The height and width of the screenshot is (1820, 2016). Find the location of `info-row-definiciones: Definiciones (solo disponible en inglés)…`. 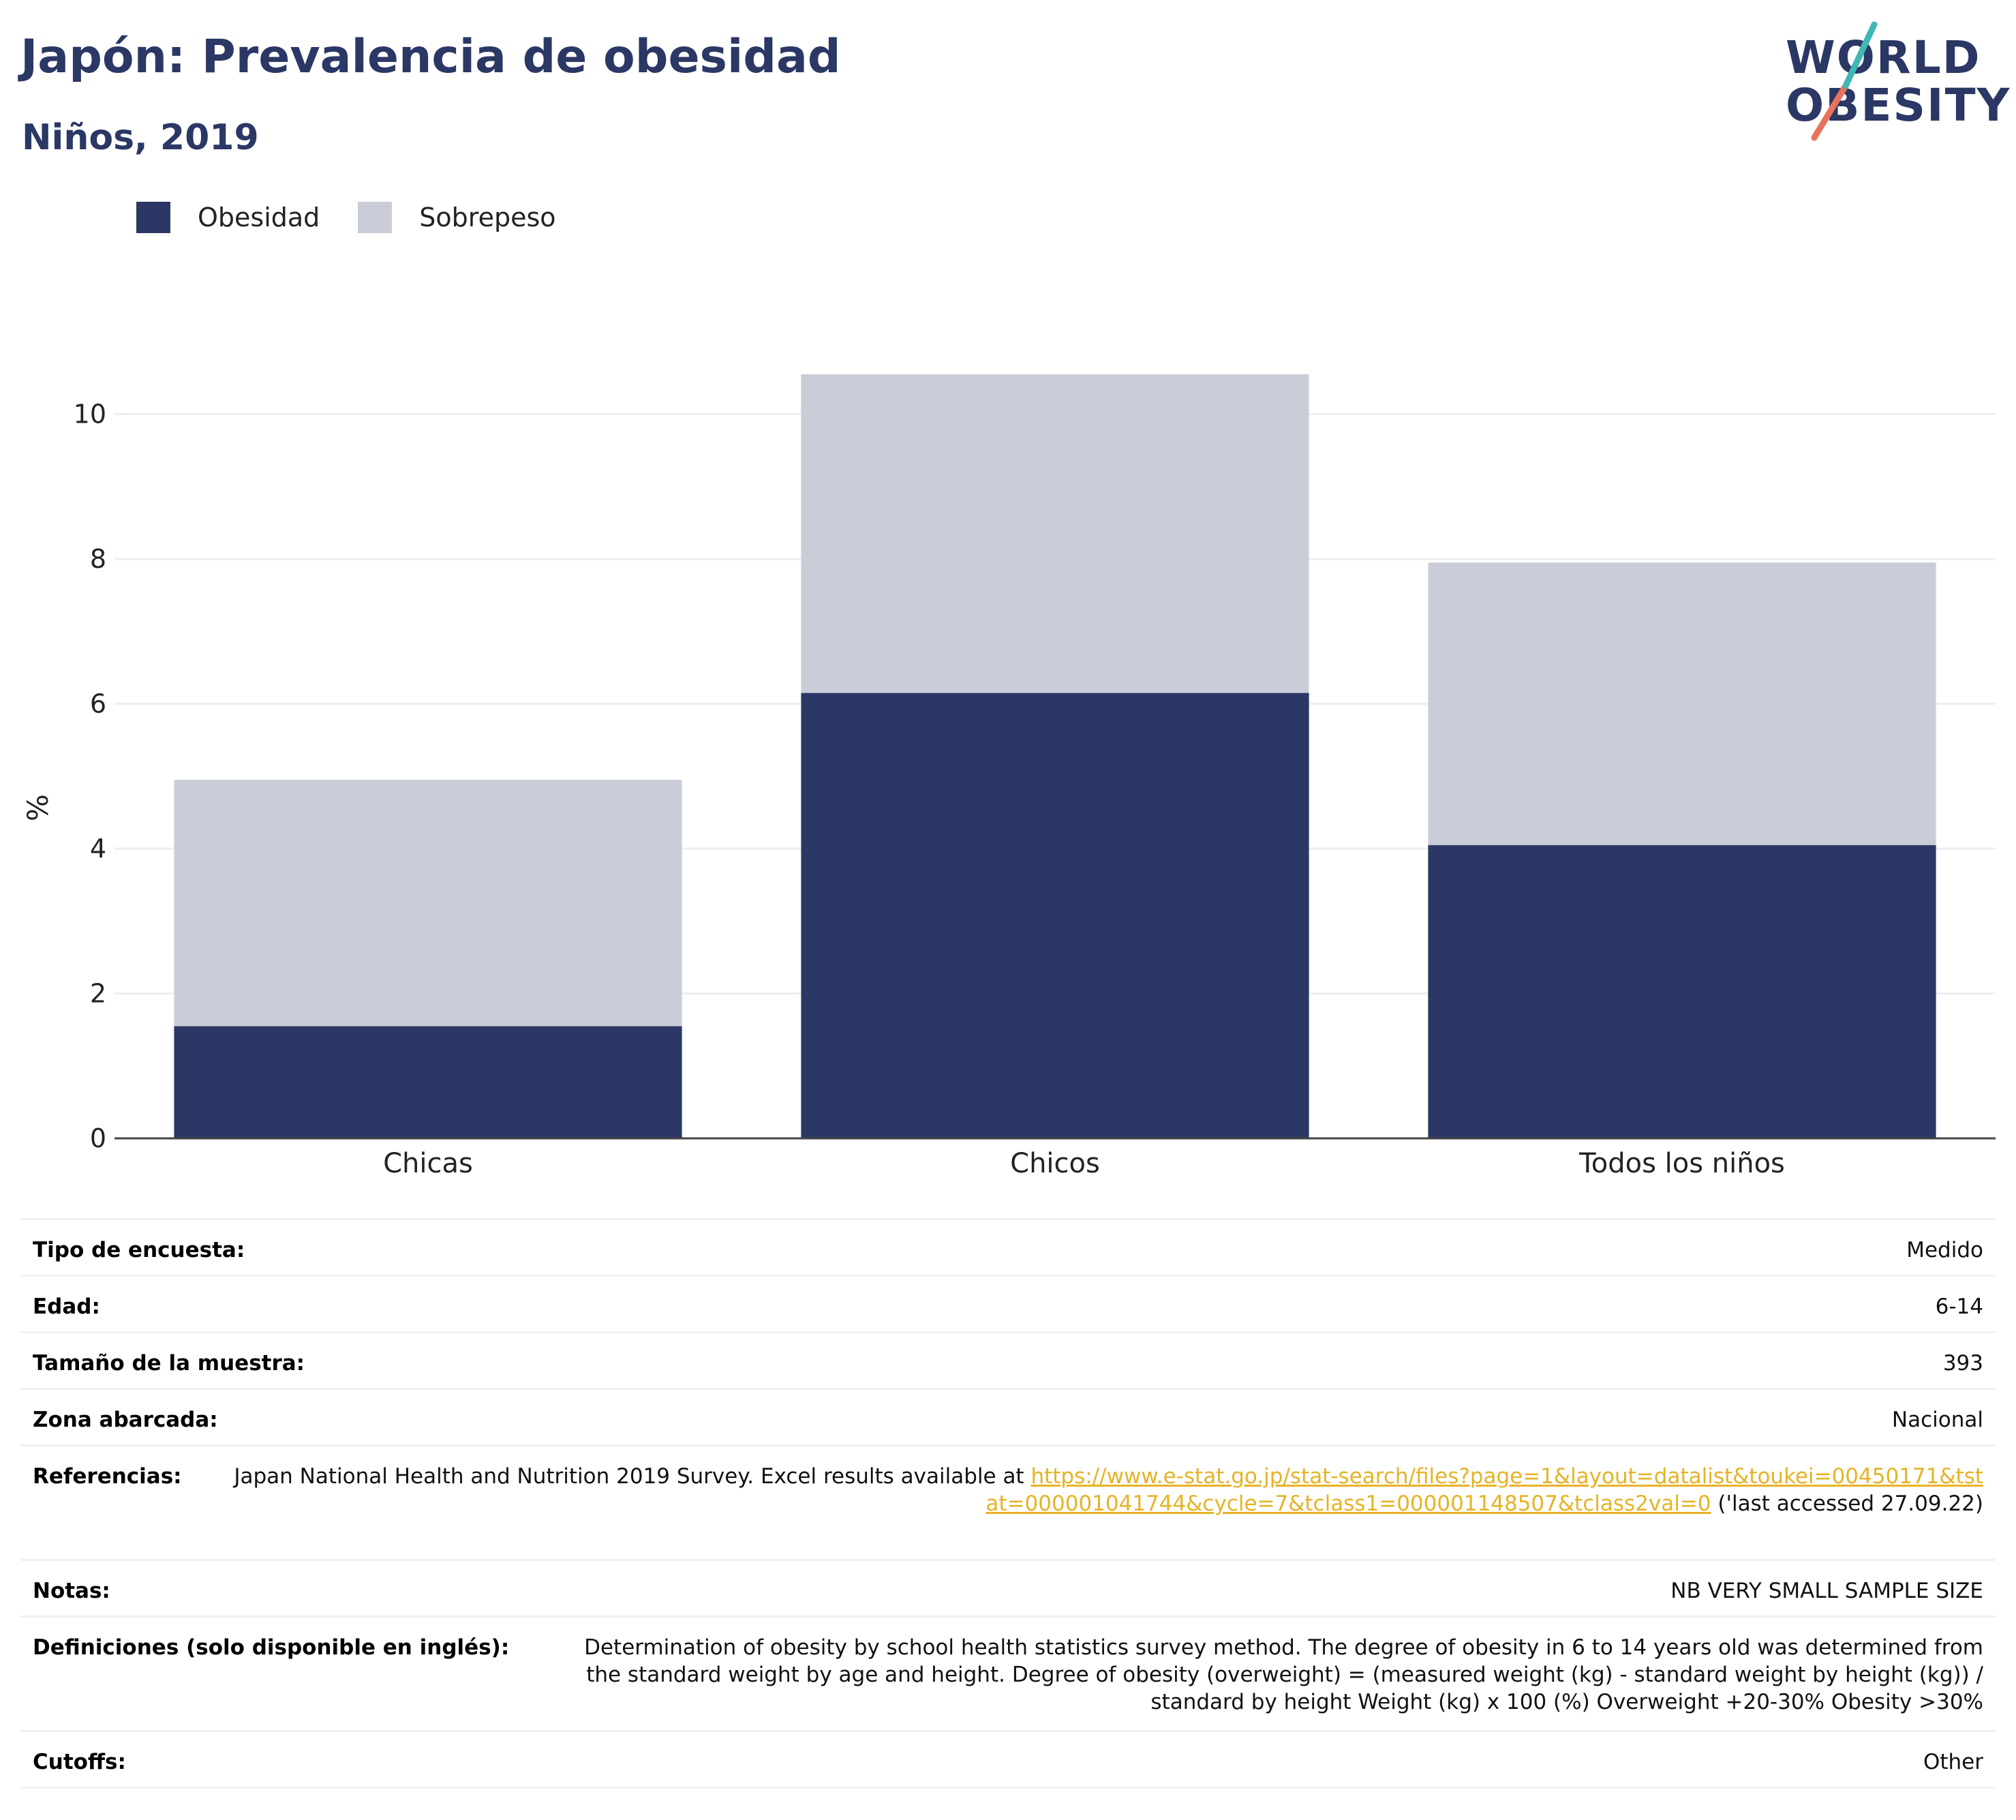

info-row-definiciones: Definiciones (solo disponible en inglés)… is located at coordinates (1008, 1675).